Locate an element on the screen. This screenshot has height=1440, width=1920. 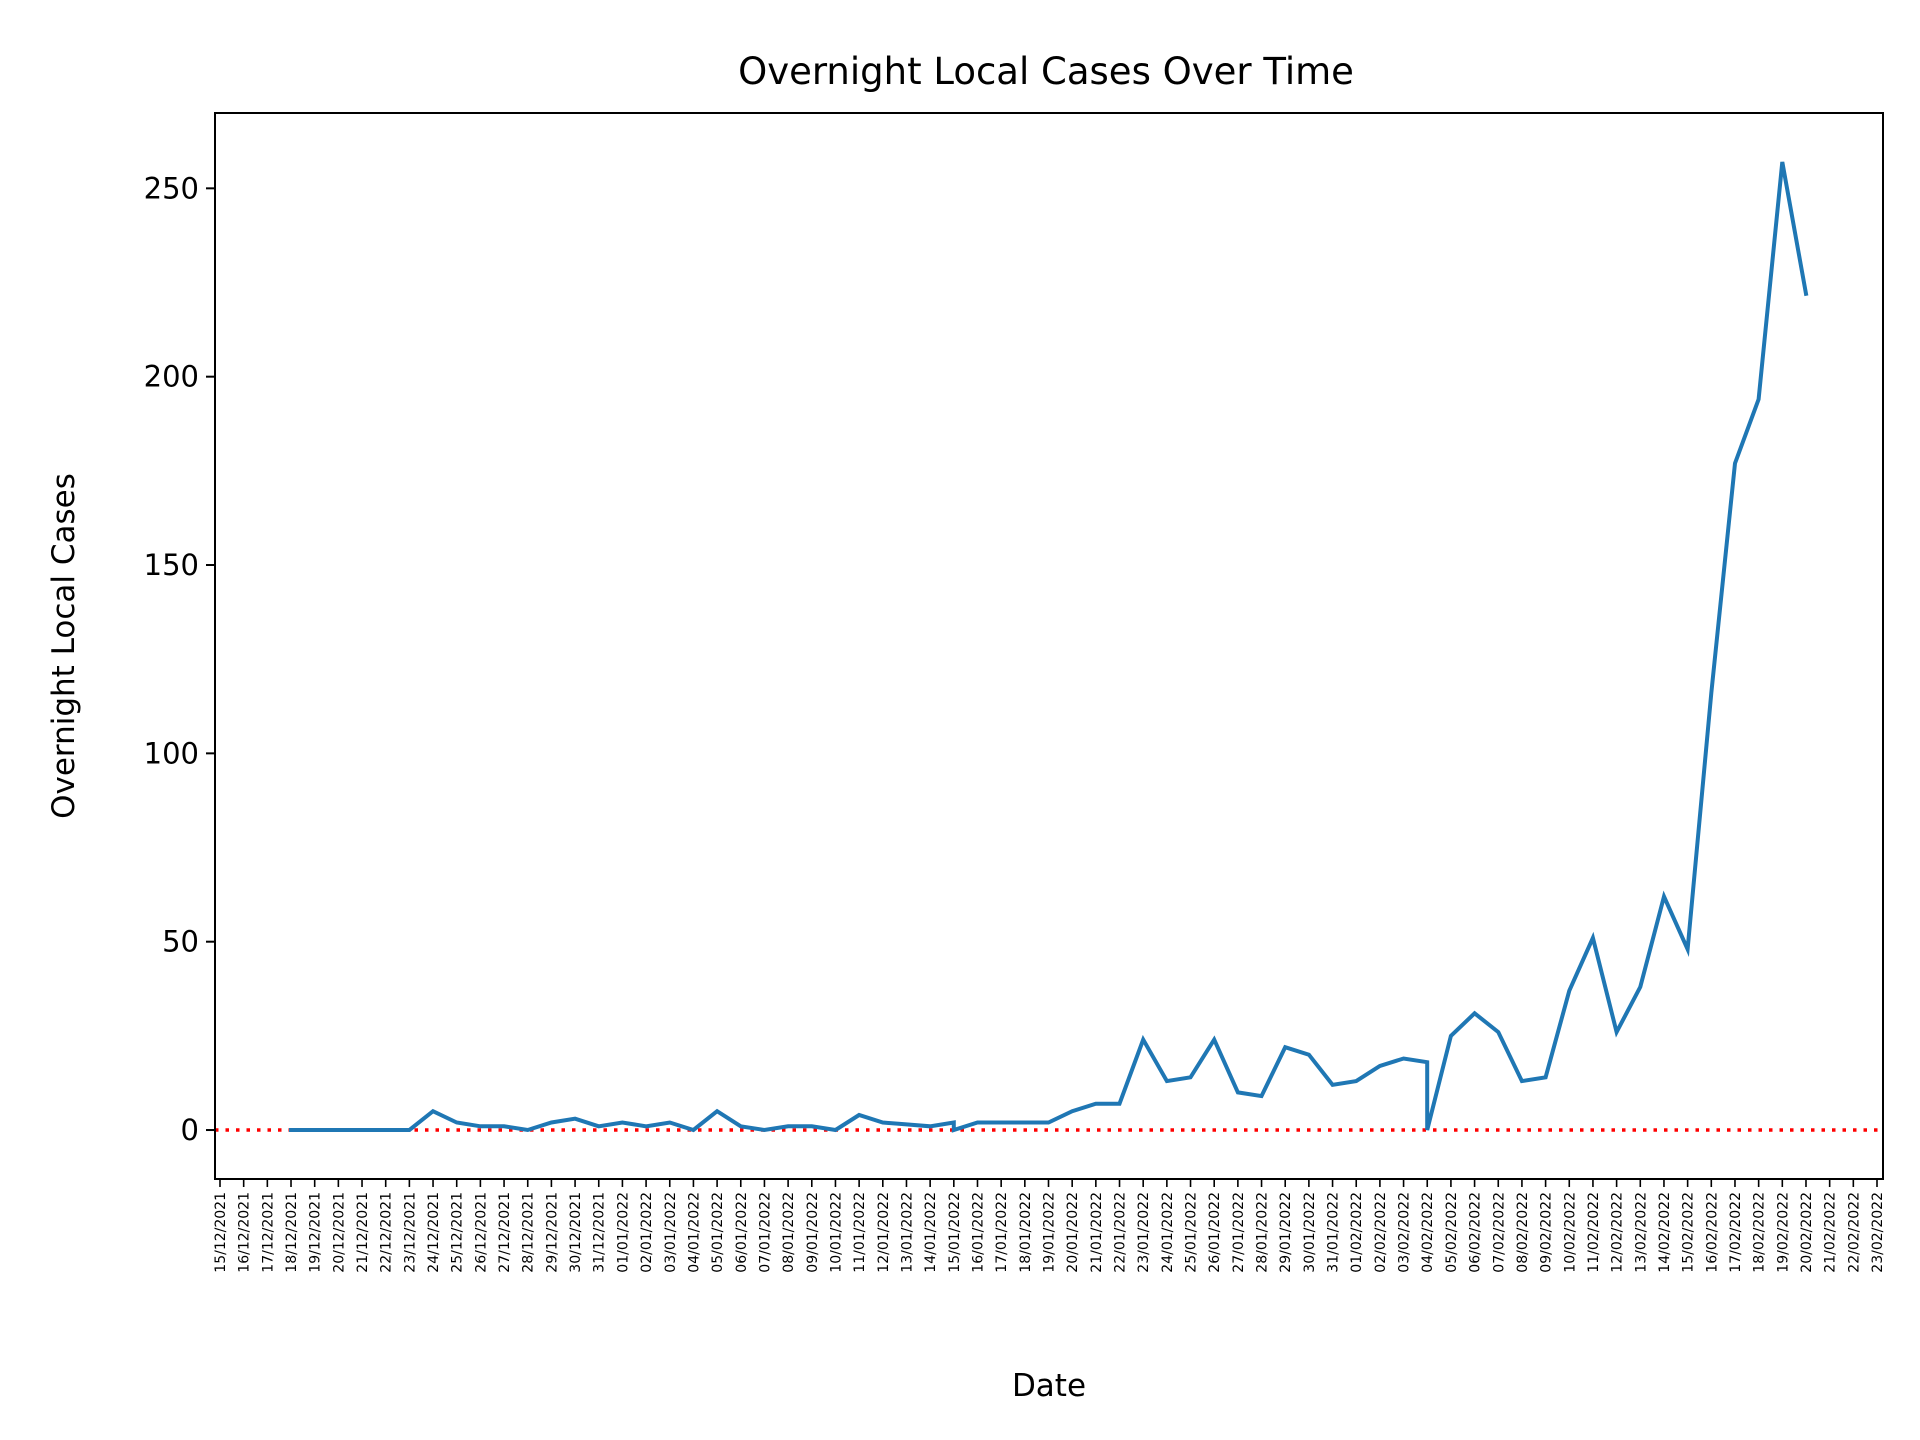
x-tick-label: 04/01/2022 is located at coordinates (694, 1232).